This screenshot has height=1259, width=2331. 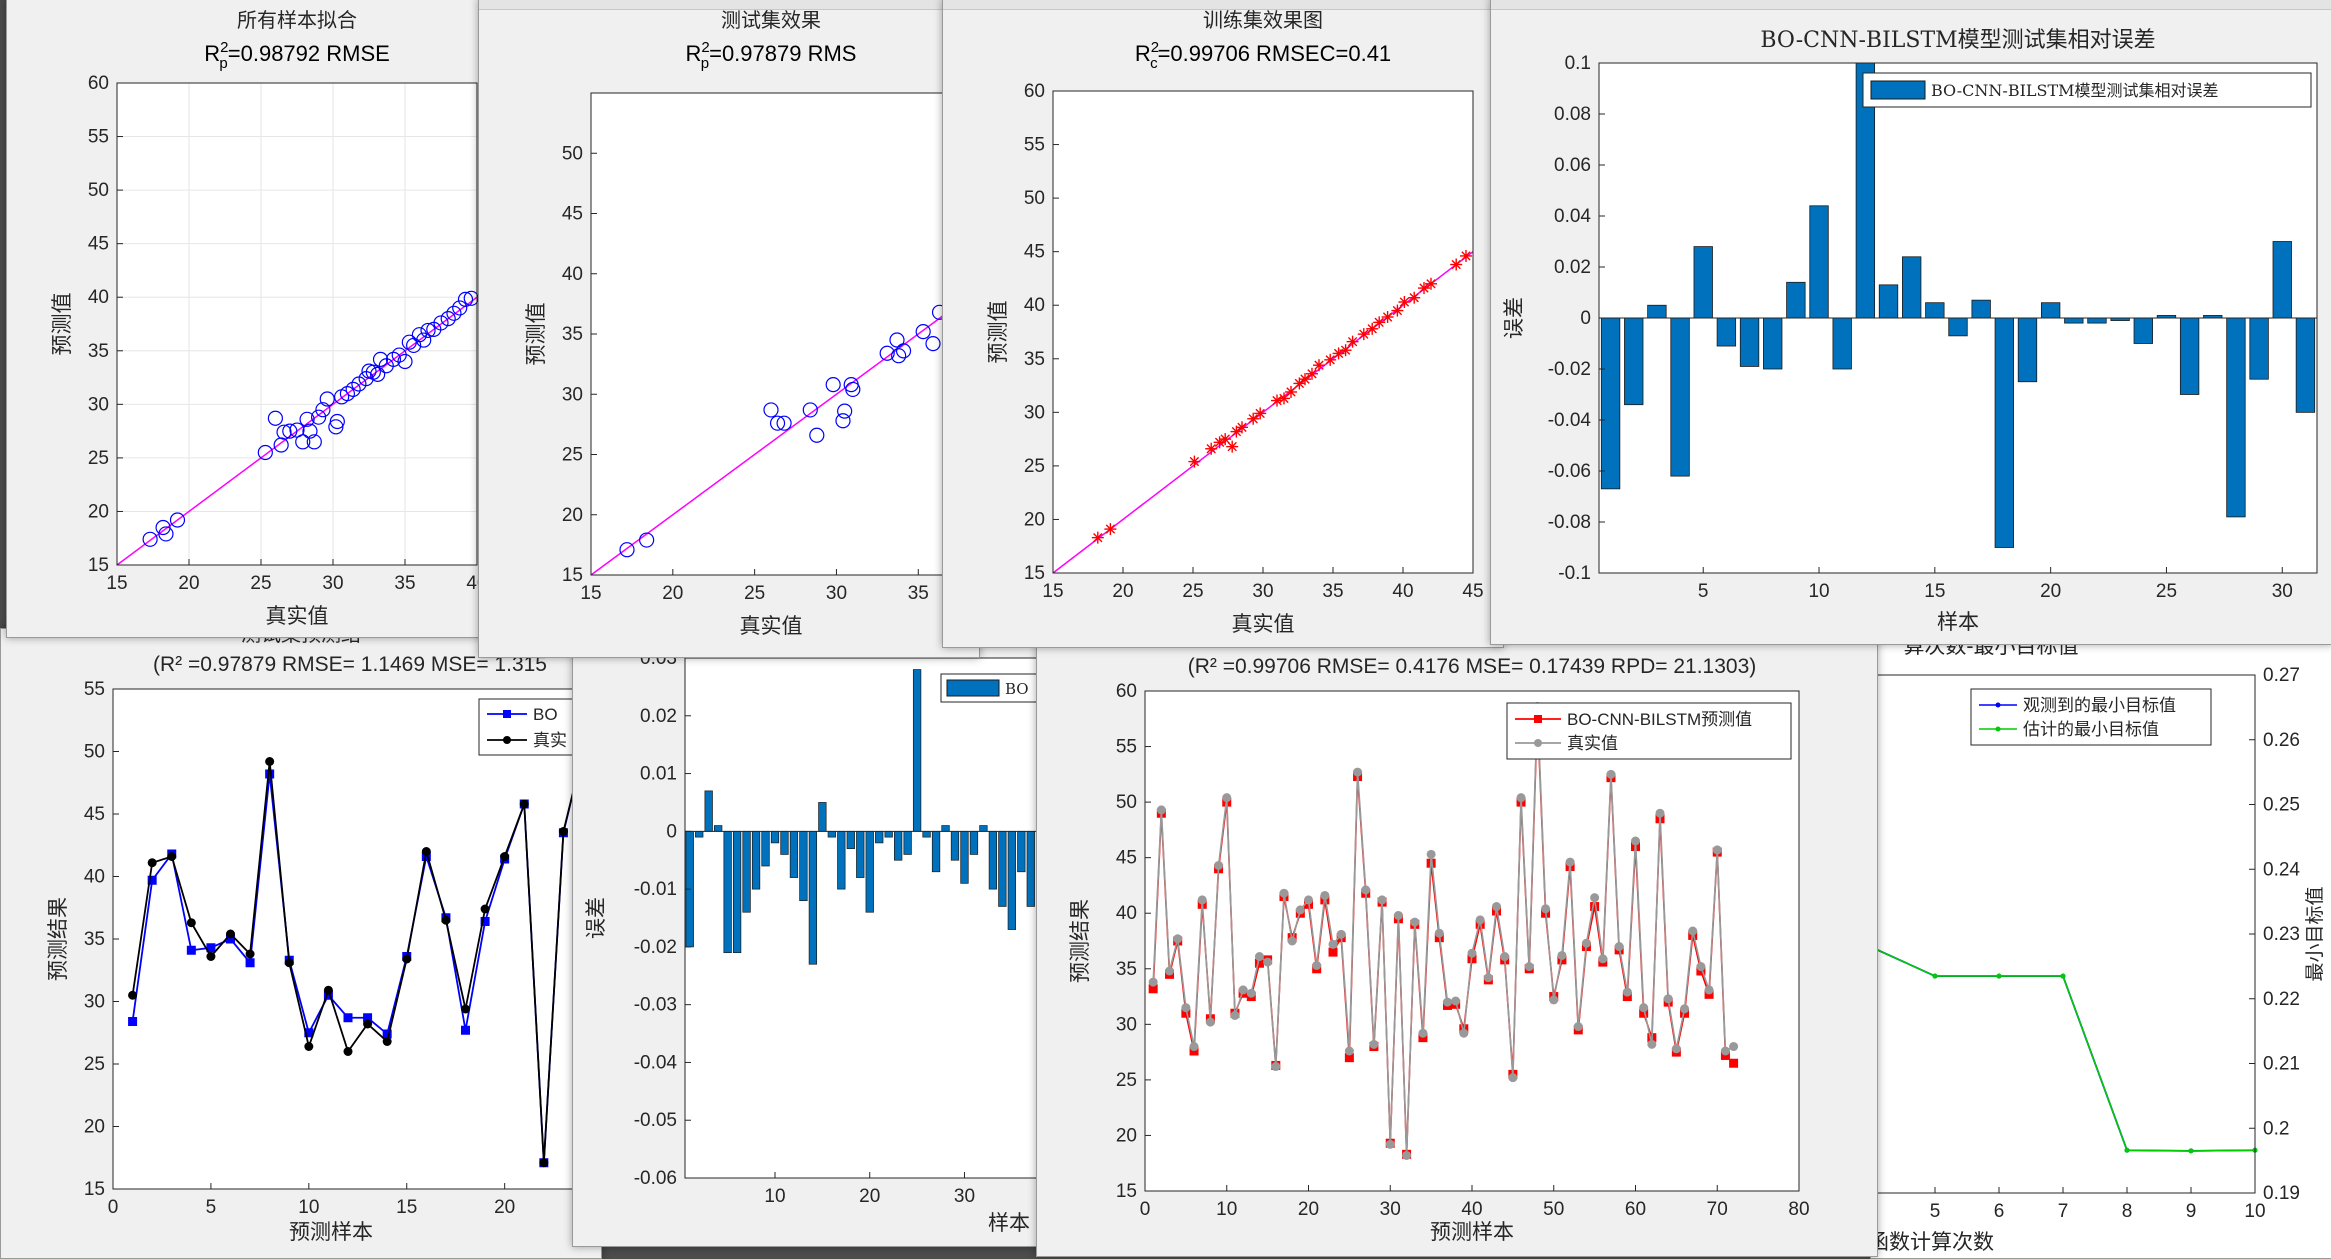 I want to click on legend-box, so click(x=1649, y=731).